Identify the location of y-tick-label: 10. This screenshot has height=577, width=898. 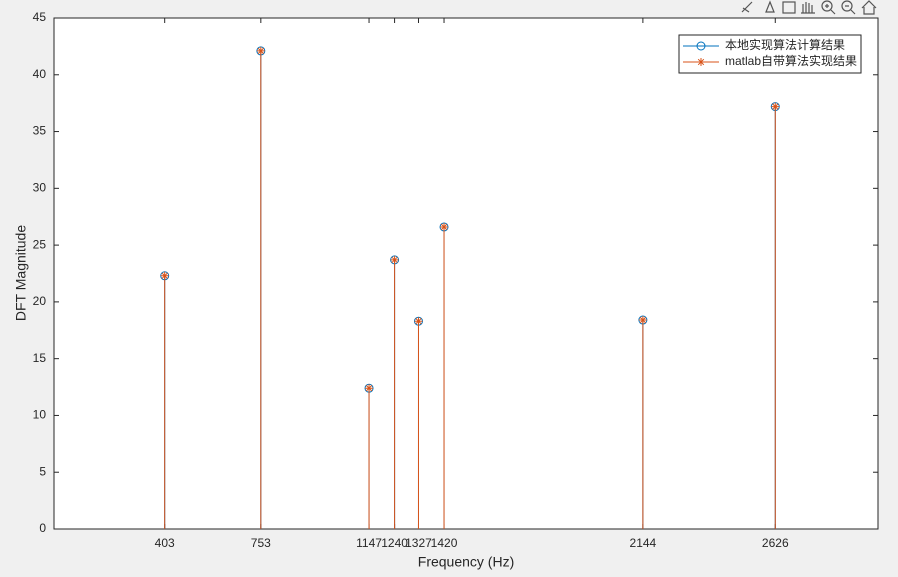
(40, 415).